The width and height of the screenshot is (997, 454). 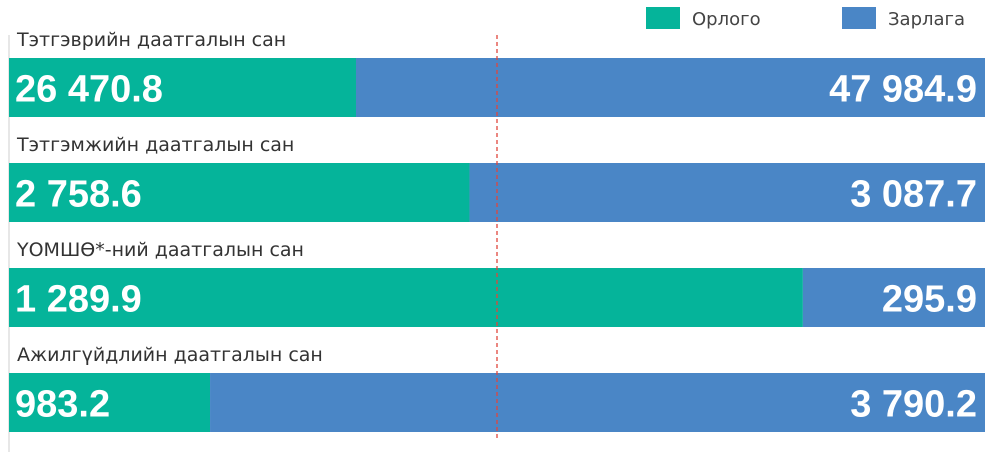 I want to click on legend-label-income: Орлого, so click(x=726, y=19).